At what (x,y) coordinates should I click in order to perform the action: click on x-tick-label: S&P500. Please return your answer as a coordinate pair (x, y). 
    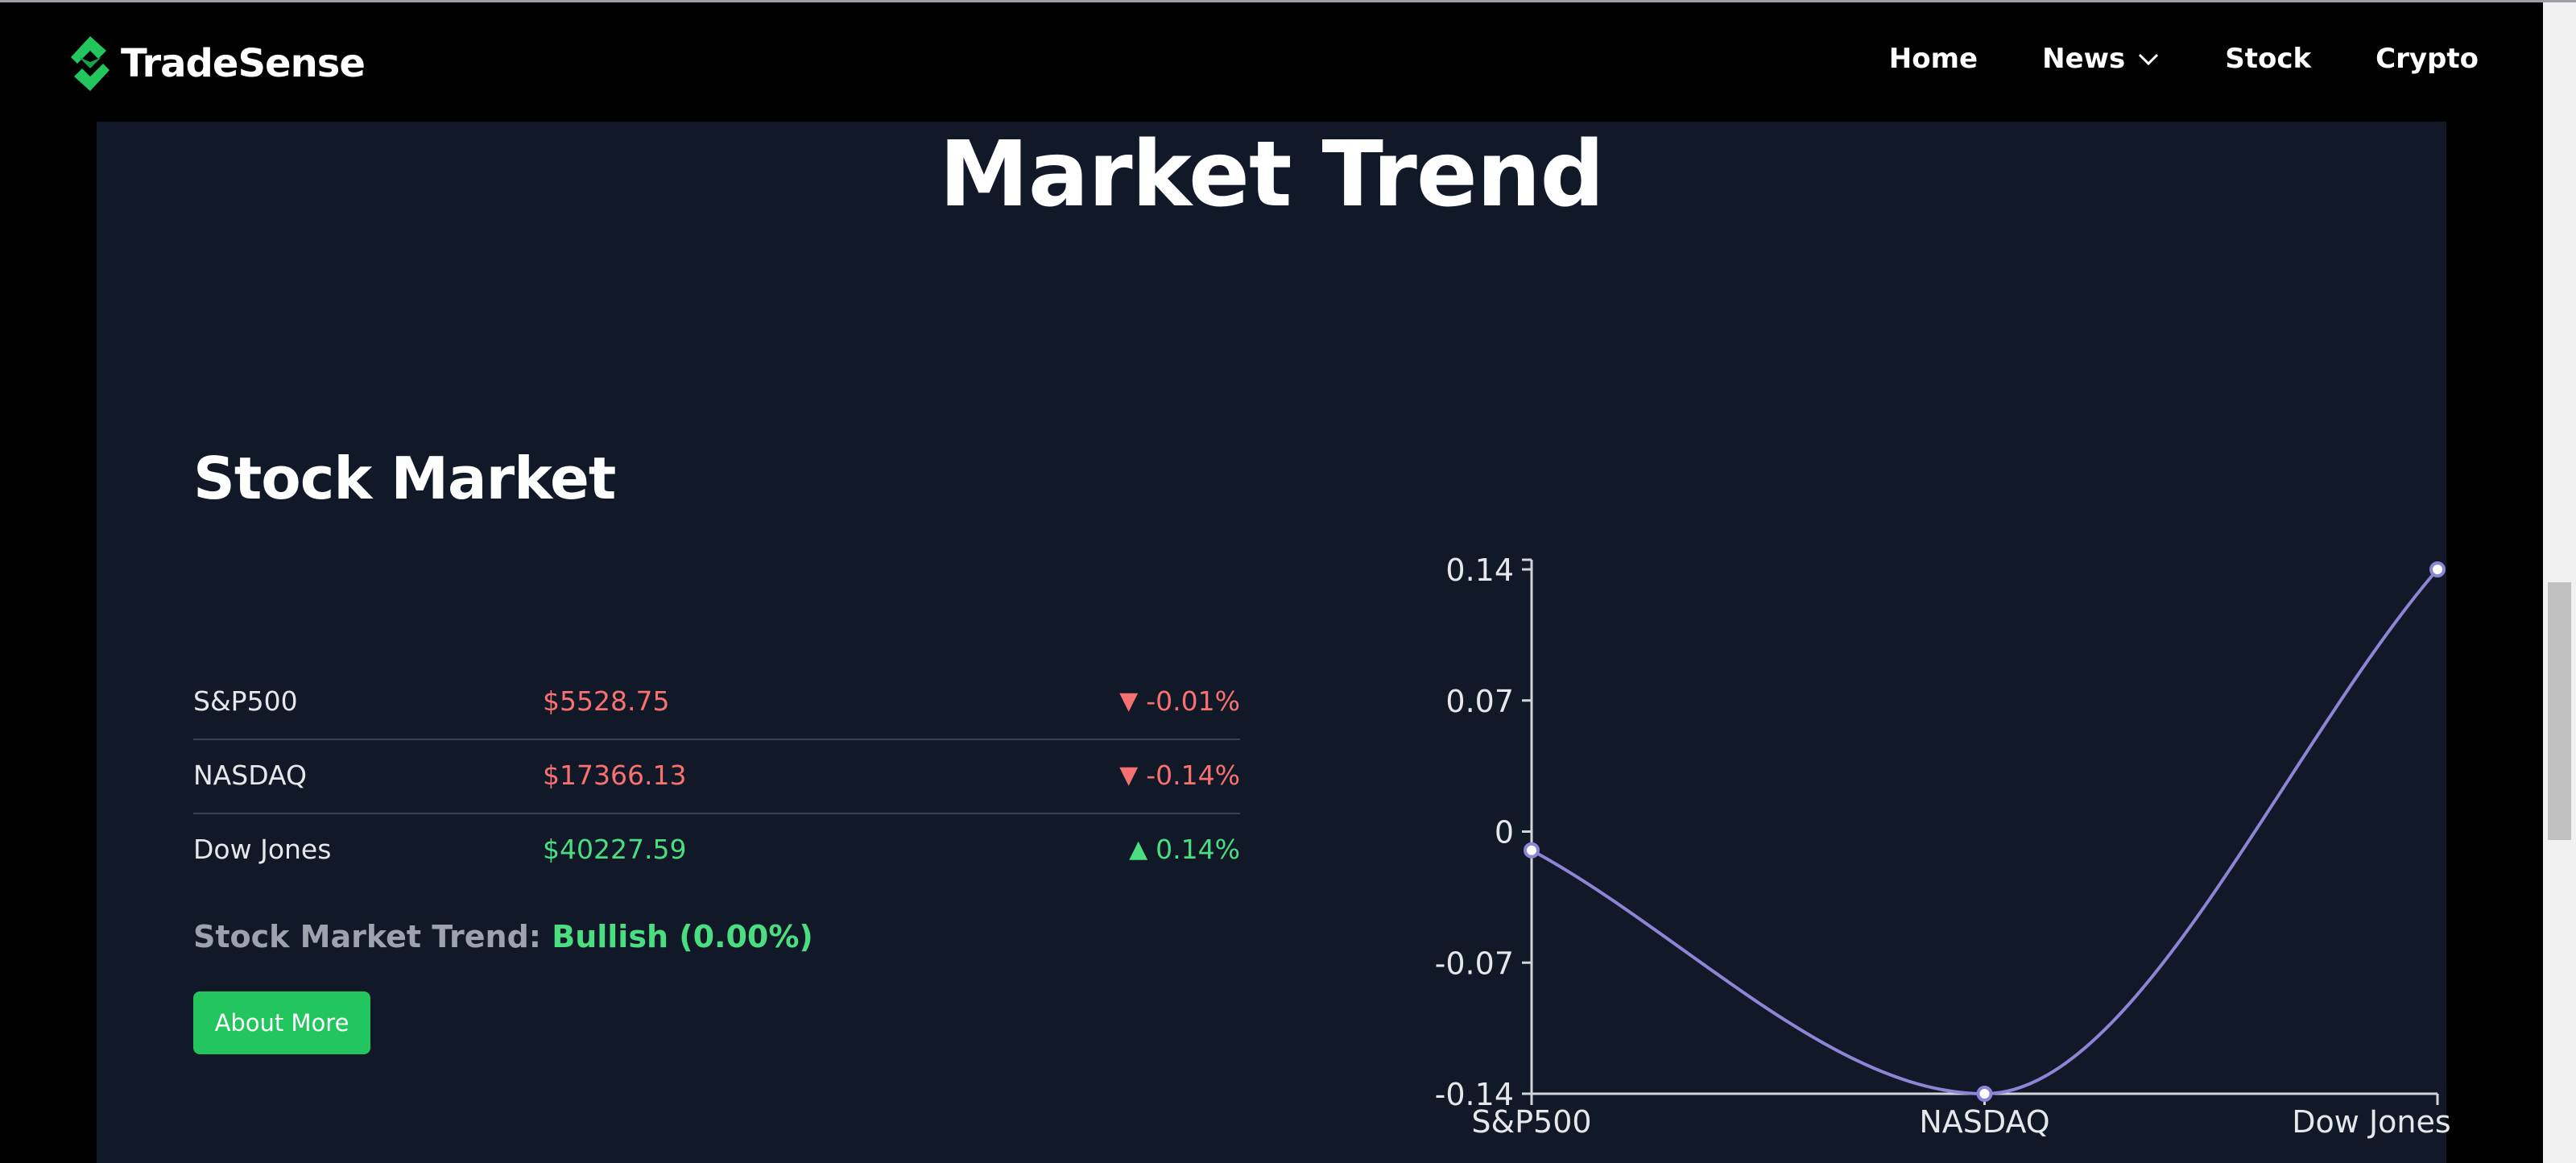
    Looking at the image, I should click on (1531, 1122).